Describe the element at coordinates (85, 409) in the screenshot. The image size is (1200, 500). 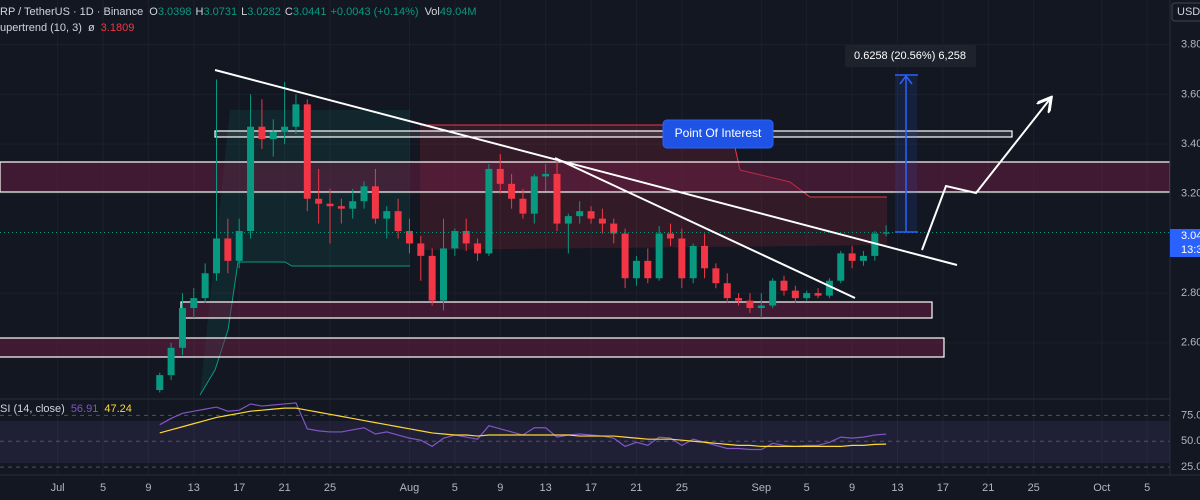
I see `rsi-legend-value: 56.91` at that location.